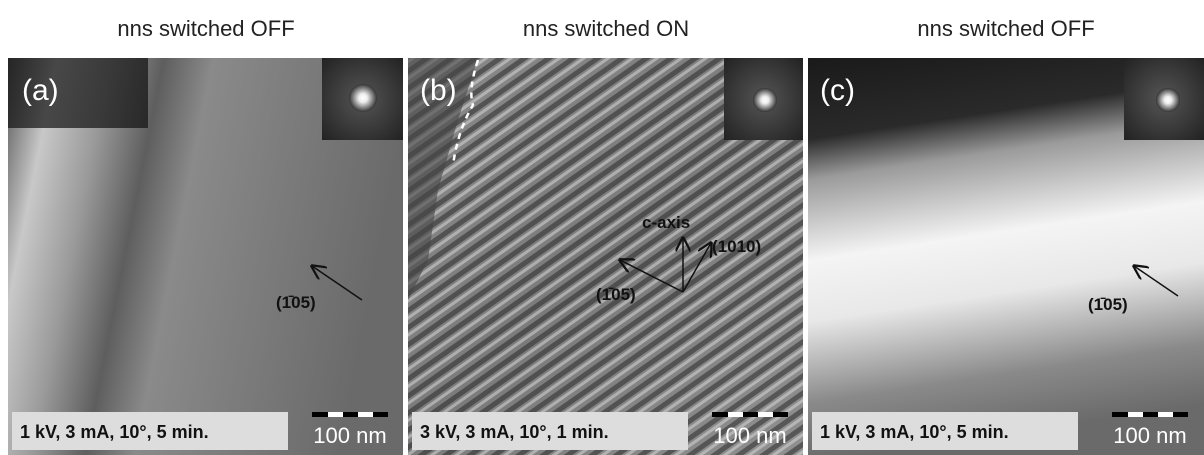  Describe the element at coordinates (837, 90) in the screenshot. I see `panel-label: (c)` at that location.